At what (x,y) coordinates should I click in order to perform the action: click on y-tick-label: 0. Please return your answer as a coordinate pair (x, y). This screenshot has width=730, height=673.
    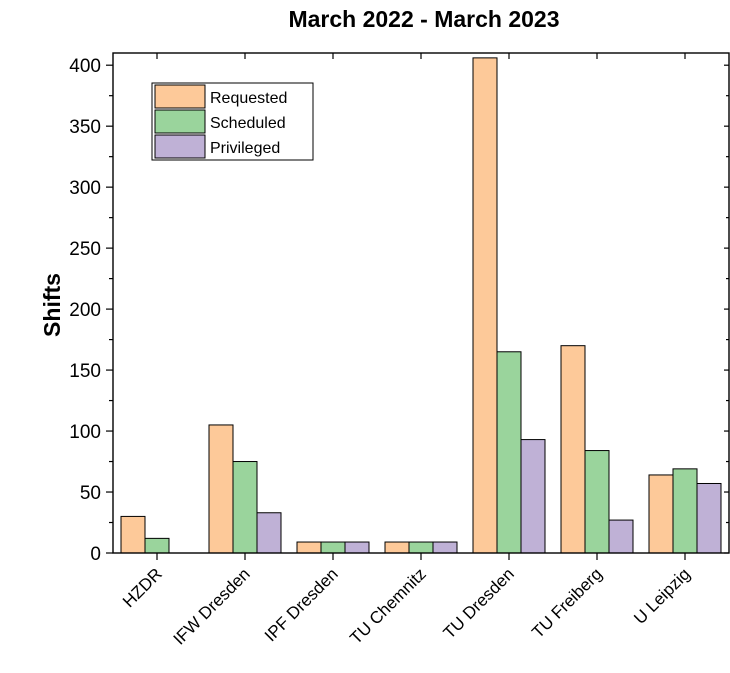
    Looking at the image, I should click on (95, 554).